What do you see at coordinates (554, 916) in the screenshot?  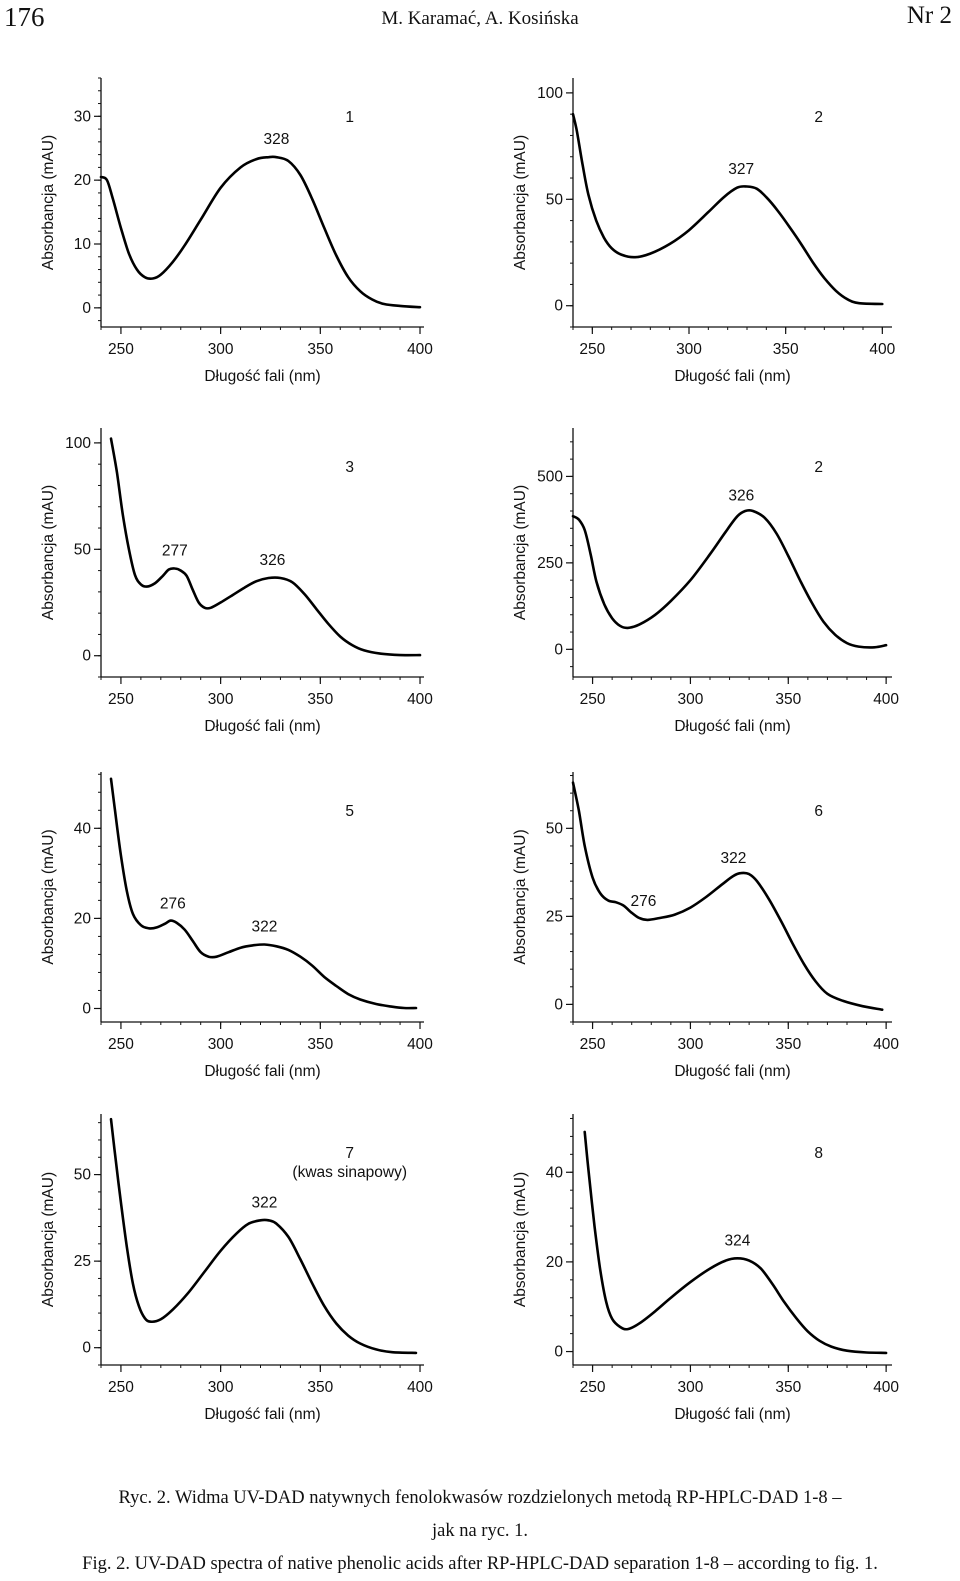 I see `y-tick-label: 25` at bounding box center [554, 916].